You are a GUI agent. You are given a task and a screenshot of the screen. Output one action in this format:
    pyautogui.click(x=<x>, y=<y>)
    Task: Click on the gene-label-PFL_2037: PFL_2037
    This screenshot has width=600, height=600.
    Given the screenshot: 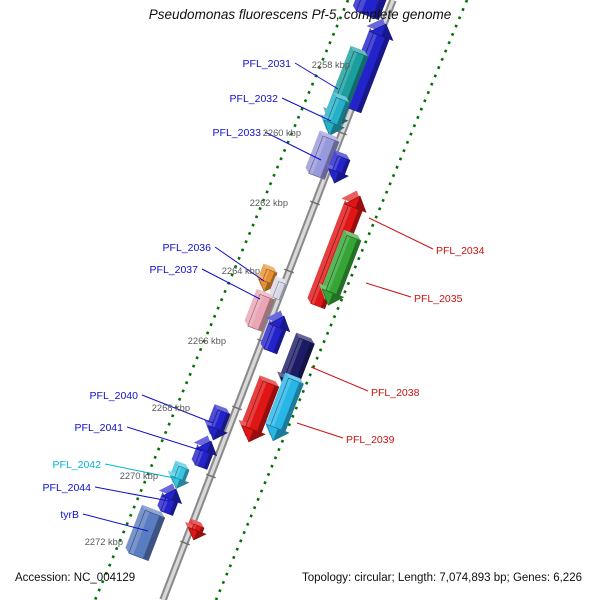 What is the action you would take?
    pyautogui.click(x=174, y=270)
    